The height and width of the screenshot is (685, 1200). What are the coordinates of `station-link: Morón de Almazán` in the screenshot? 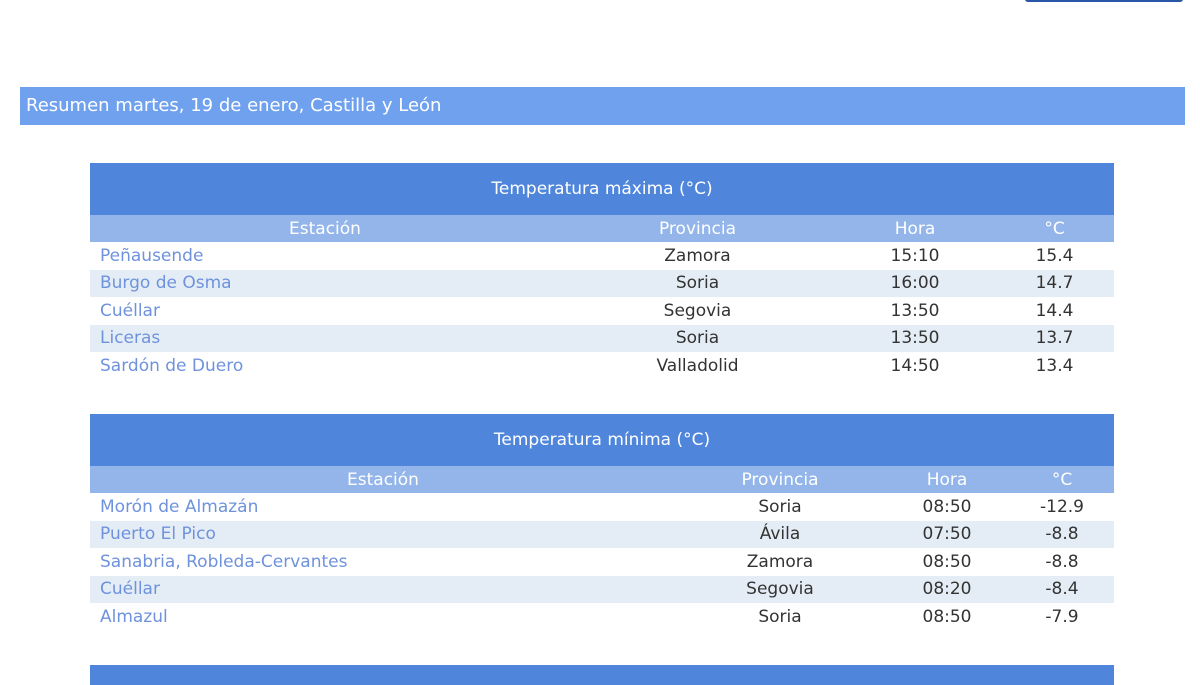 It's located at (179, 506).